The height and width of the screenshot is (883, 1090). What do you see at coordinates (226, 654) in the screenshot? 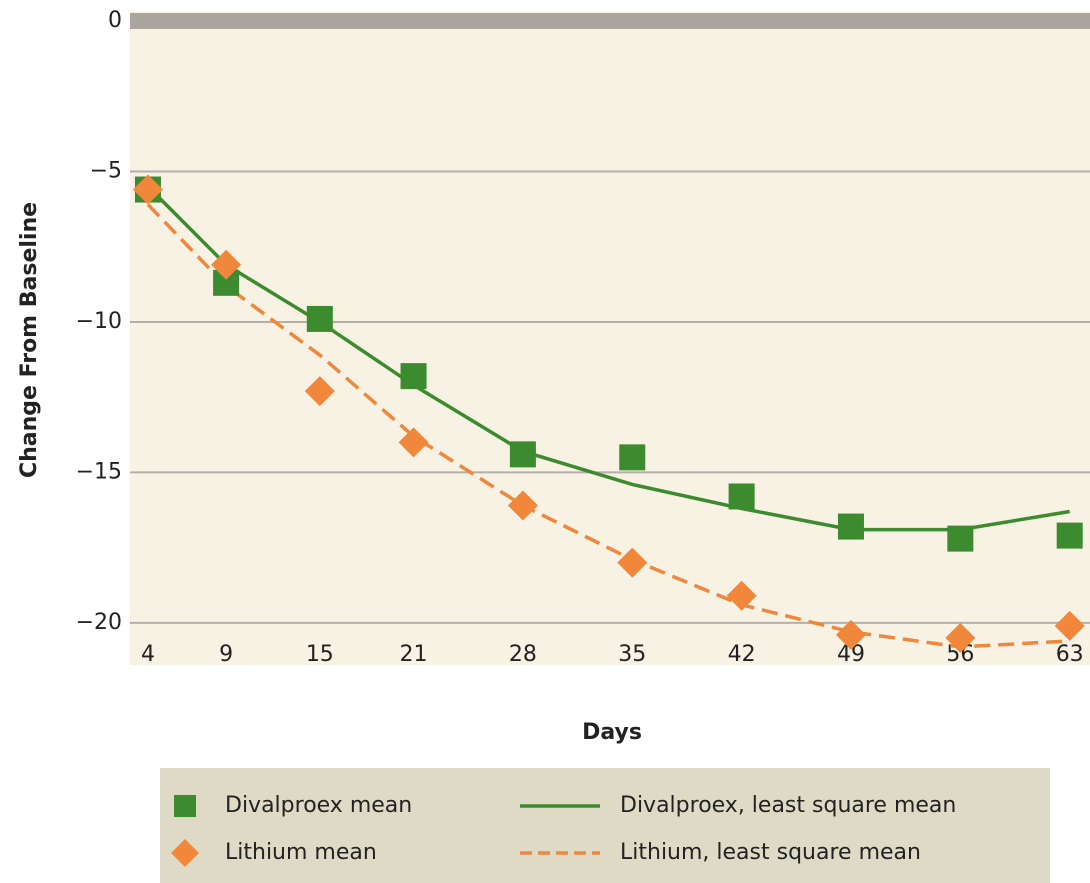
I see `x-tick-label: 9` at bounding box center [226, 654].